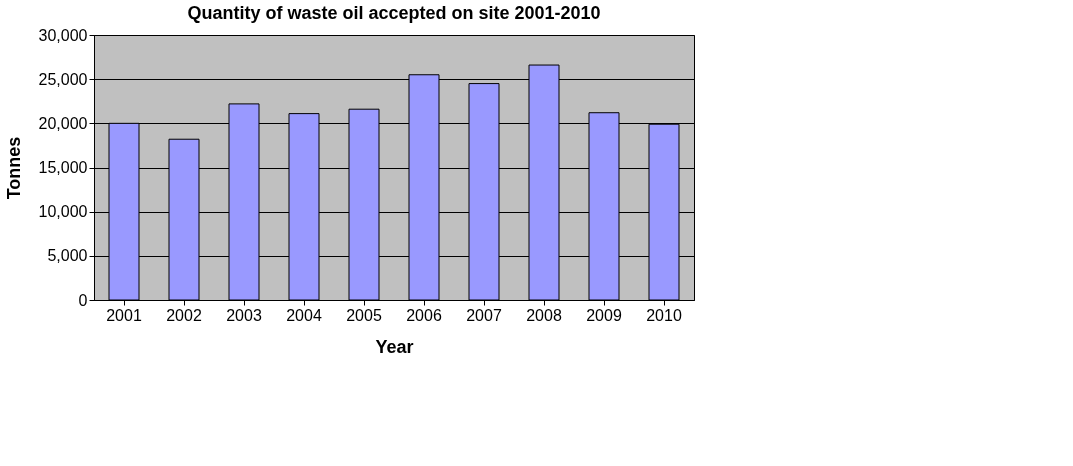 Image resolution: width=1073 pixels, height=466 pixels. What do you see at coordinates (63, 167) in the screenshot?
I see `y-tick-label: 15,000` at bounding box center [63, 167].